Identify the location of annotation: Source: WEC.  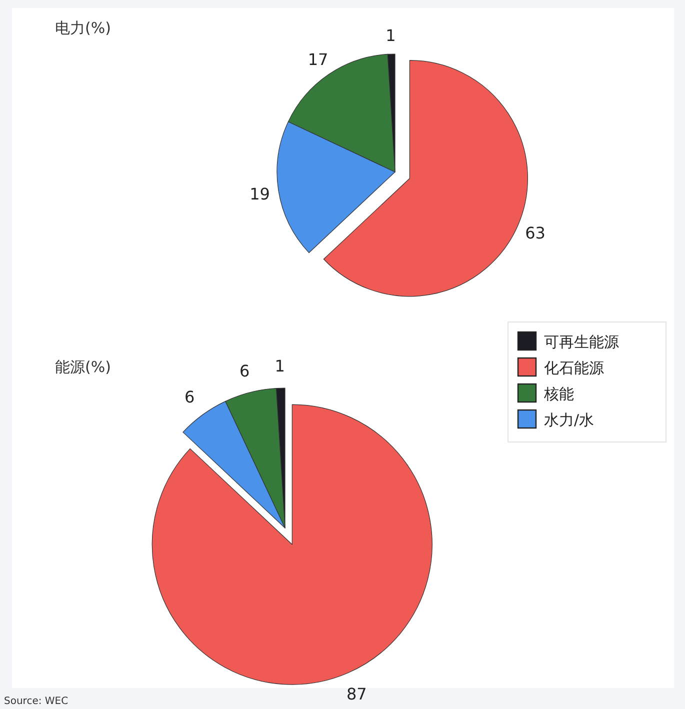
(36, 701).